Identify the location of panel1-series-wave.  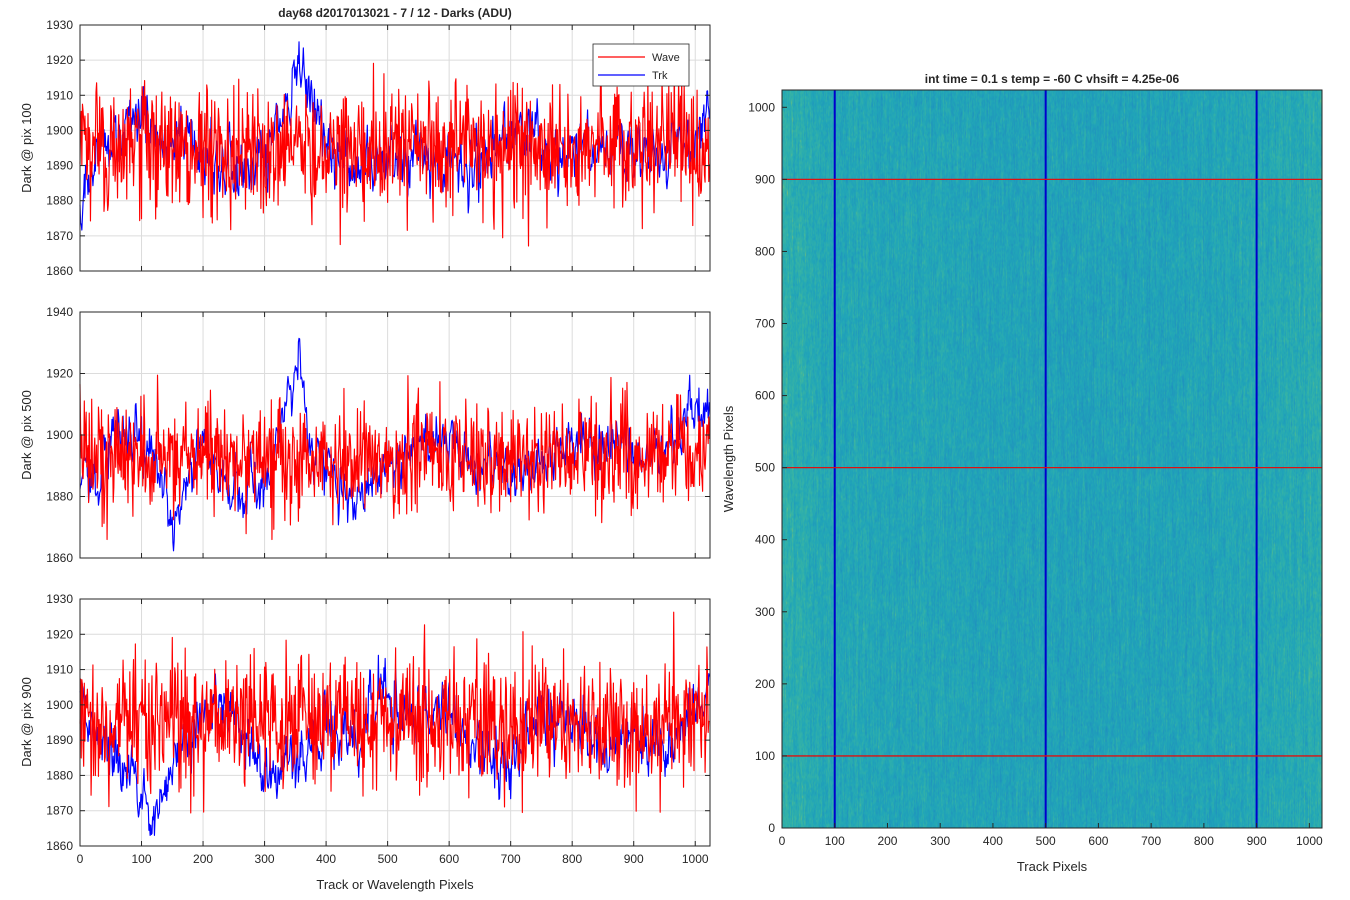
(394, 152).